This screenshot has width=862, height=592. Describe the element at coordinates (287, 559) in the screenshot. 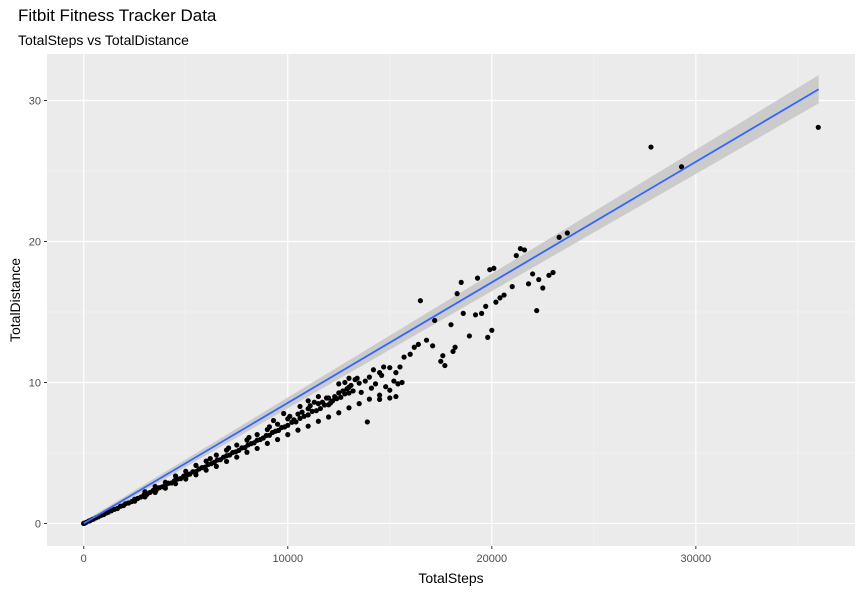

I see `x-tick-label: 10000` at that location.